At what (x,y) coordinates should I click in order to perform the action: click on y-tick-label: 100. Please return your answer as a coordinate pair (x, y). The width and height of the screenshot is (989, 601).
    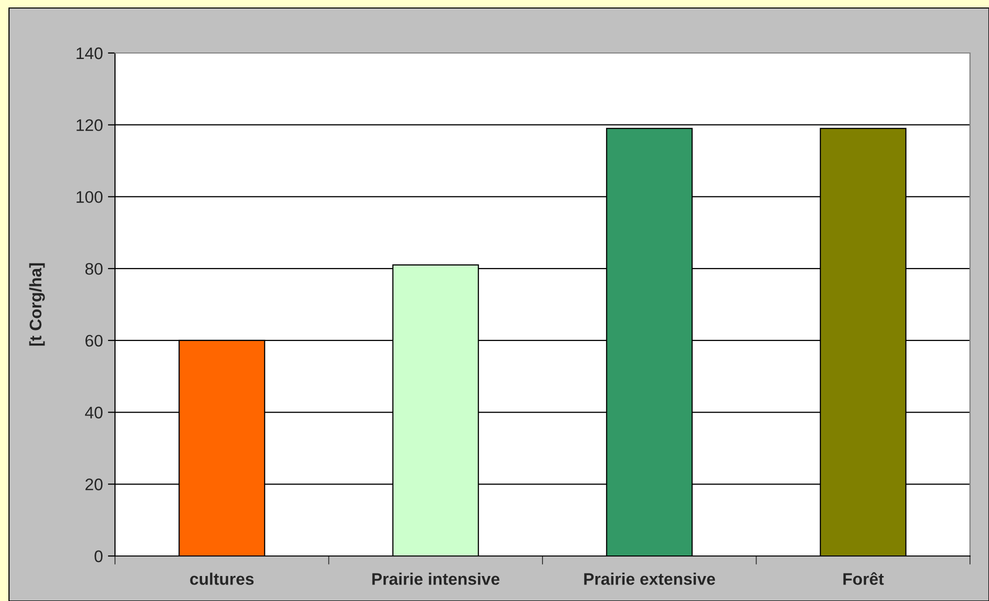
    Looking at the image, I should click on (89, 197).